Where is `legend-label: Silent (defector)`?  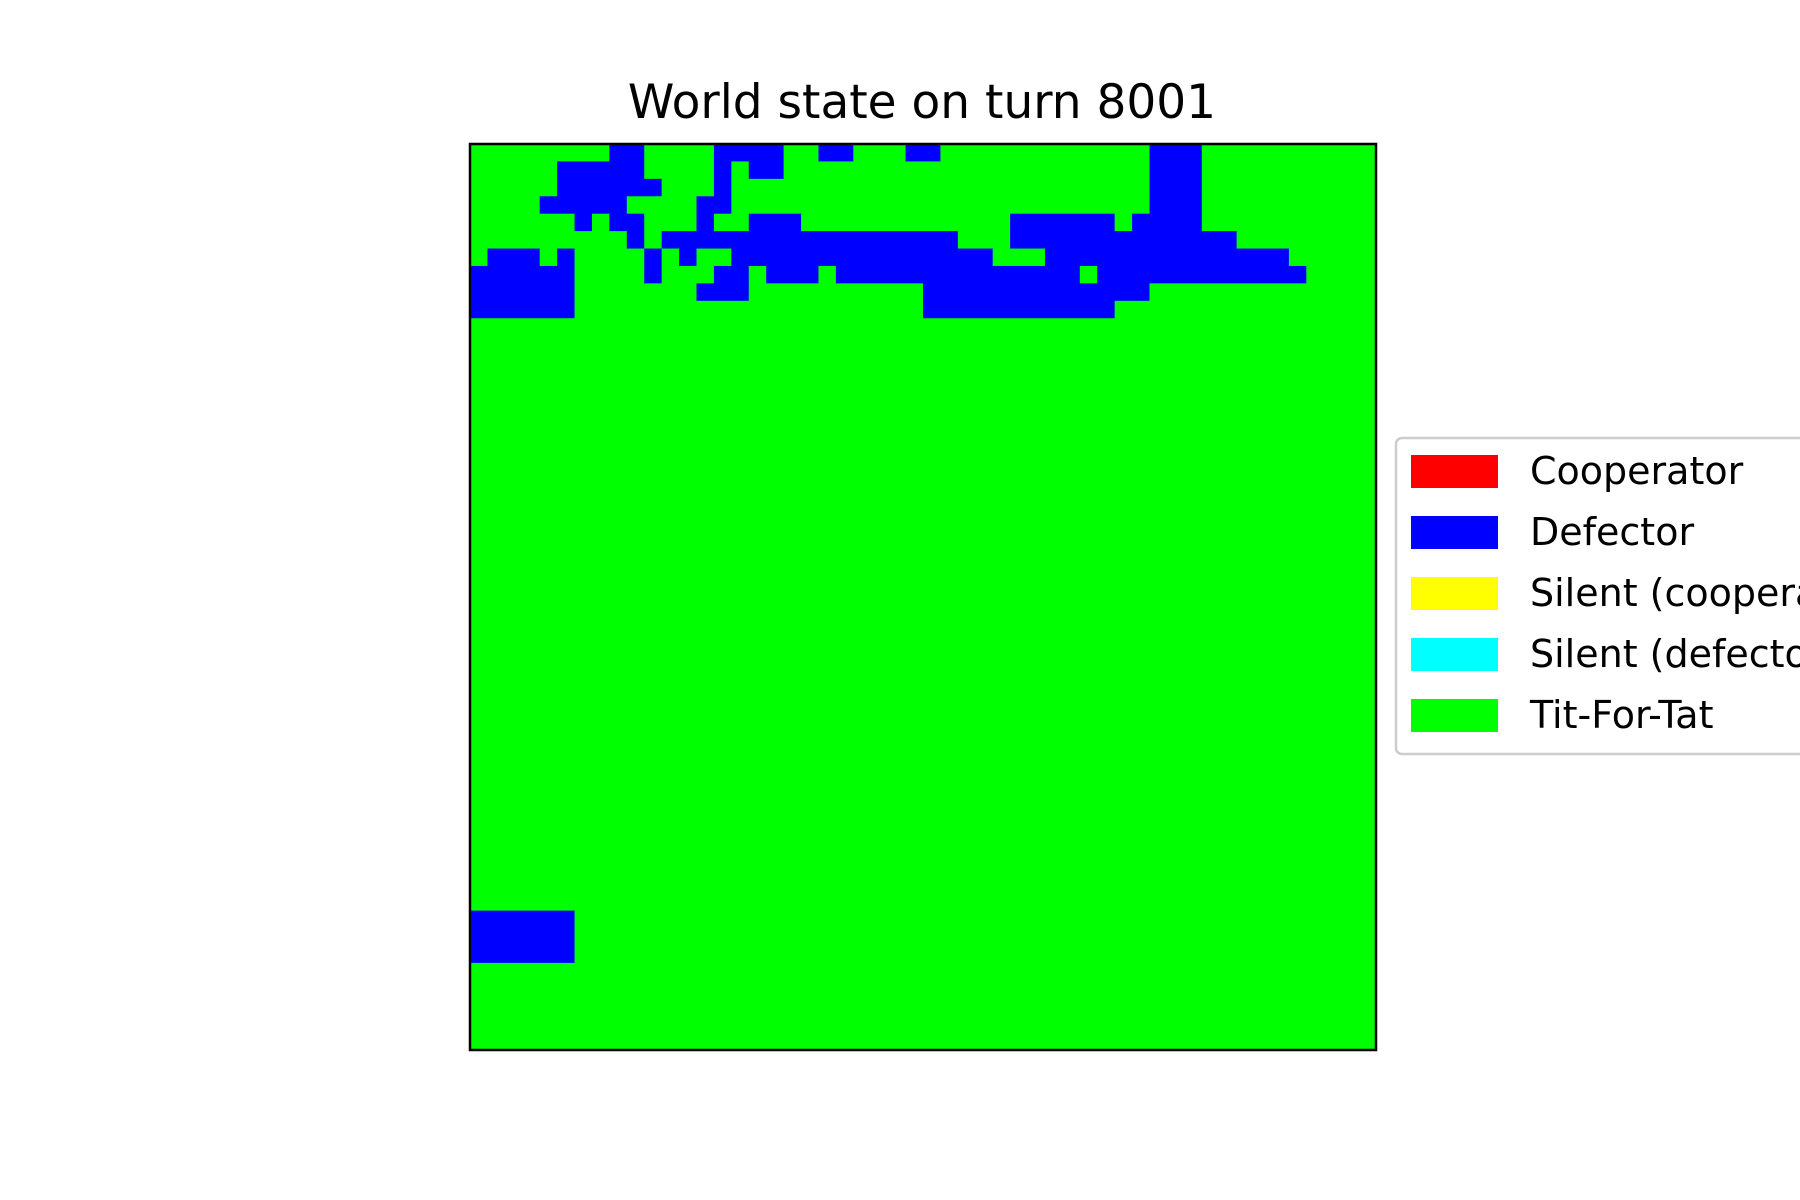
legend-label: Silent (defector) is located at coordinates (1665, 654).